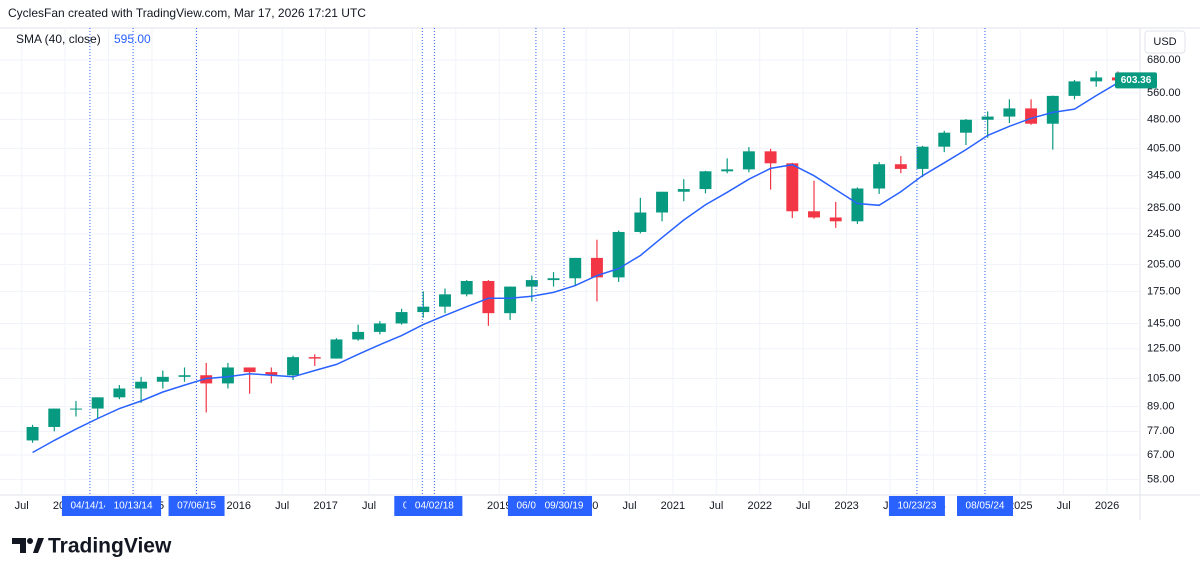 The height and width of the screenshot is (574, 1200). Describe the element at coordinates (1164, 349) in the screenshot. I see `y-tick-label: 125.00` at that location.